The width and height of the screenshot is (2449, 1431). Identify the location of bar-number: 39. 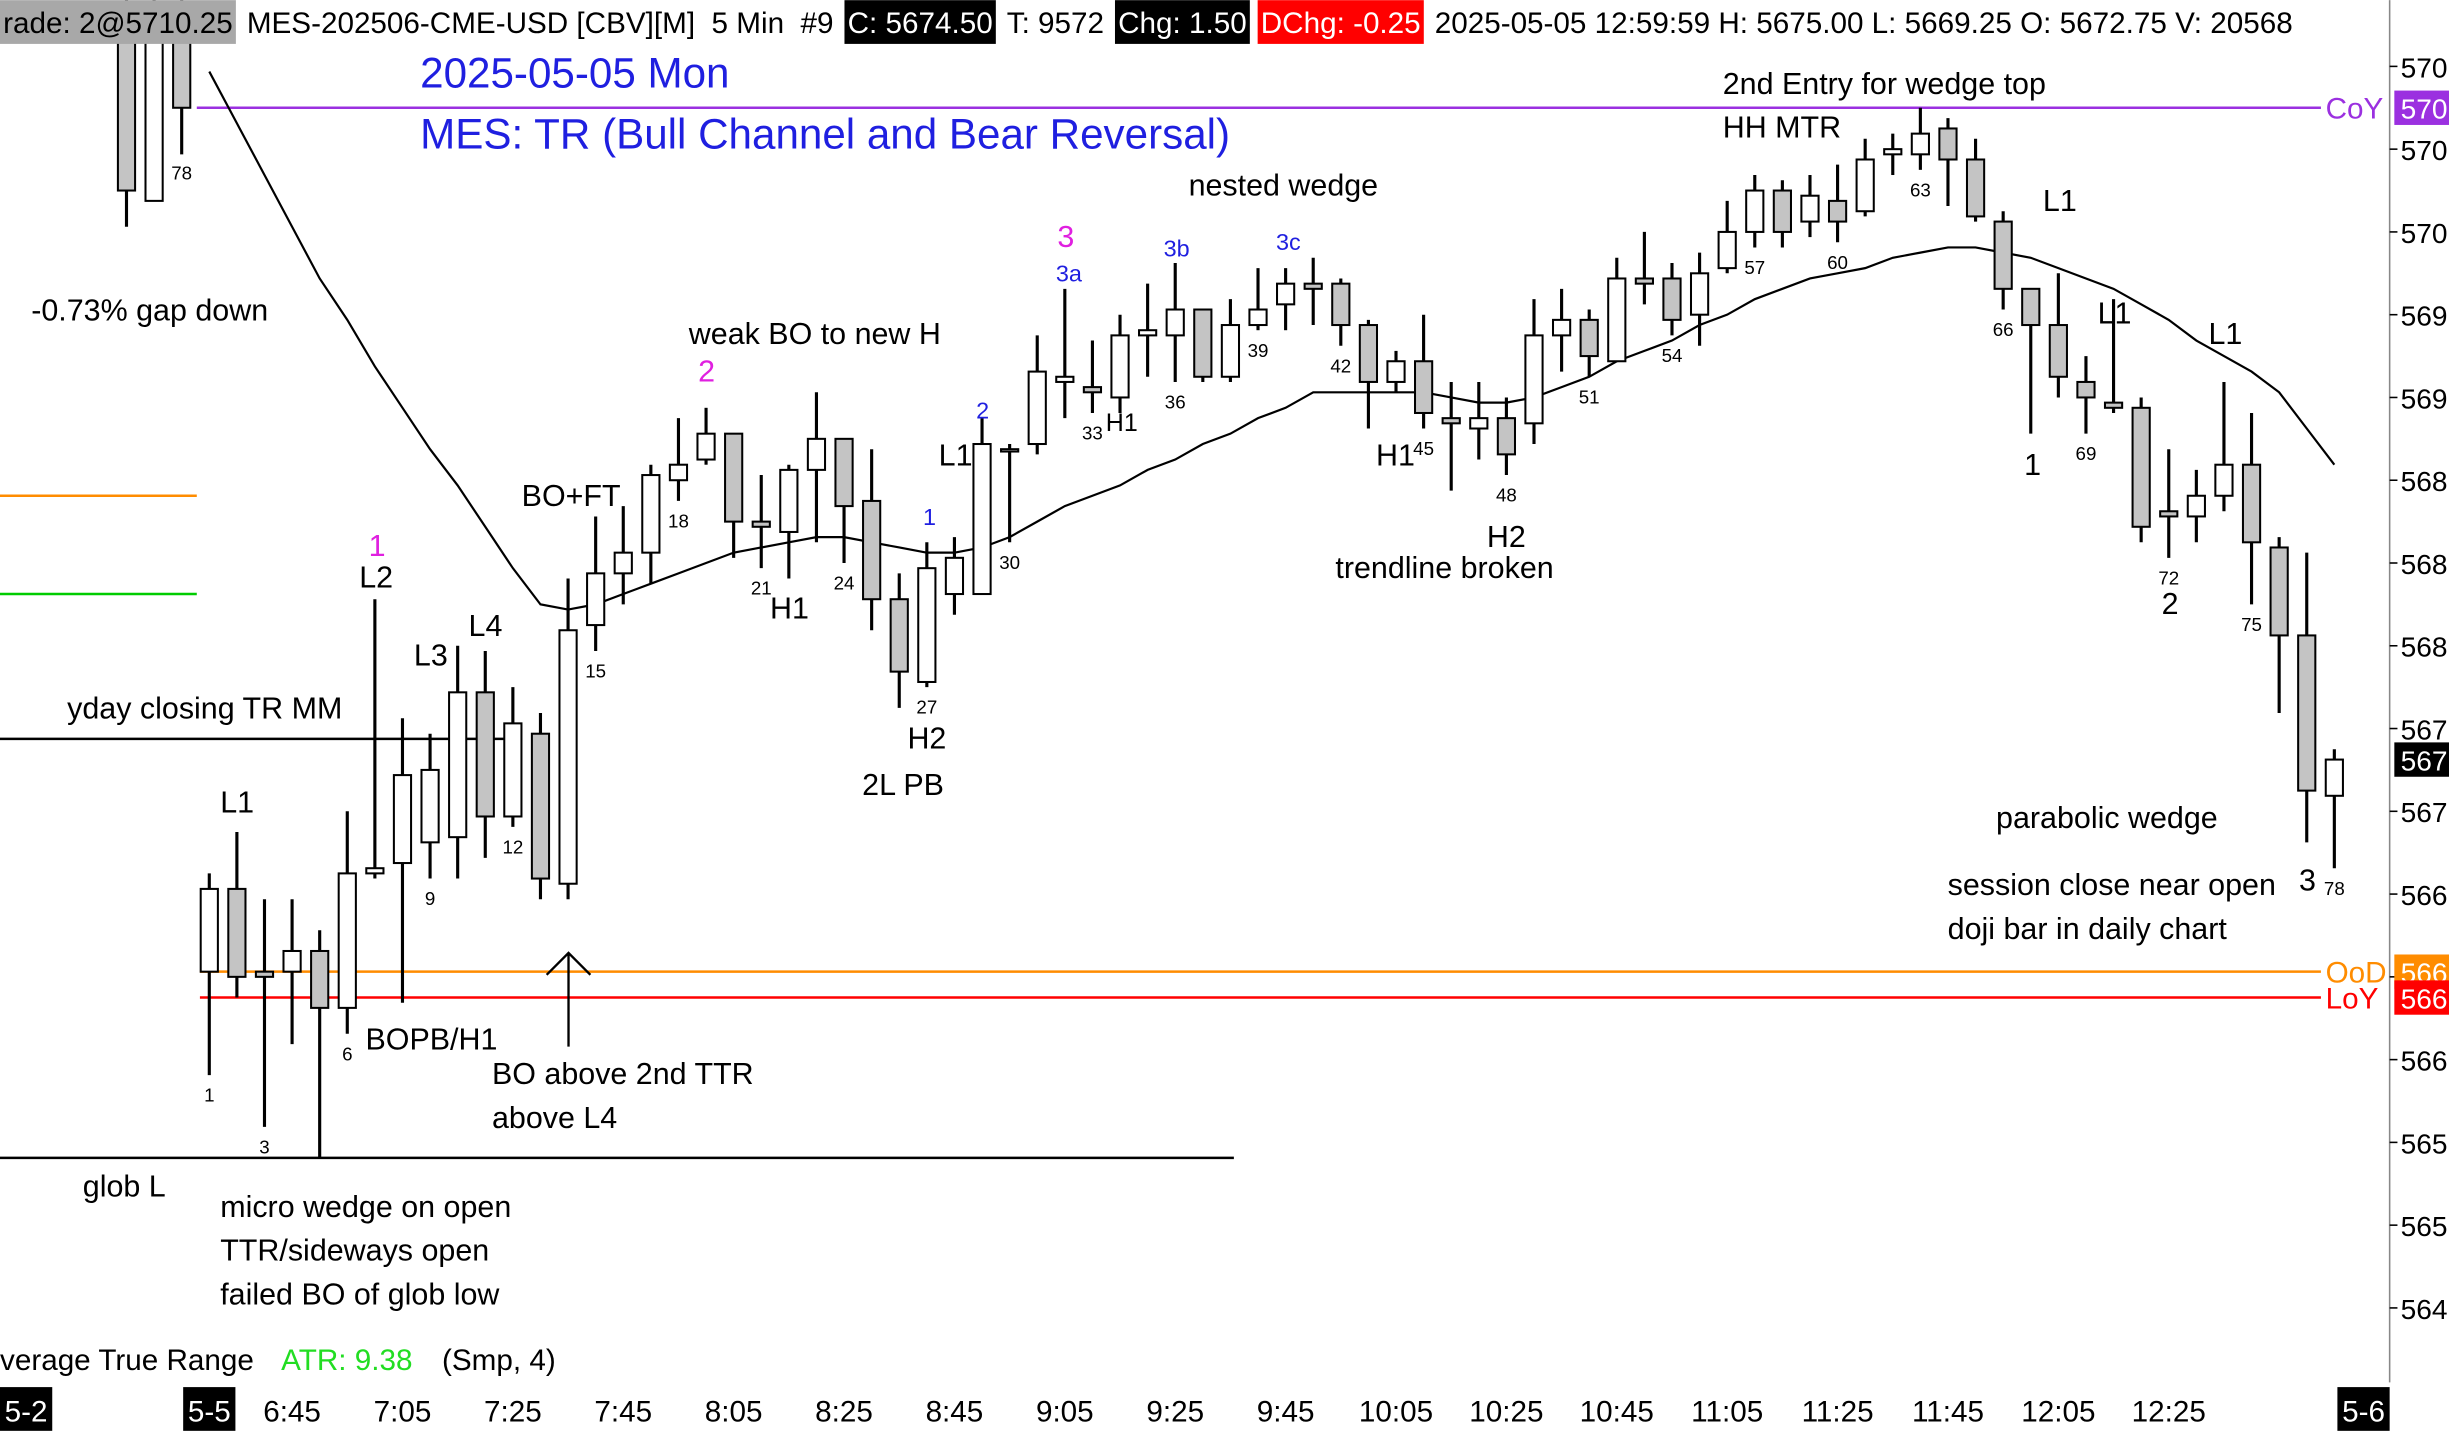
(1258, 350).